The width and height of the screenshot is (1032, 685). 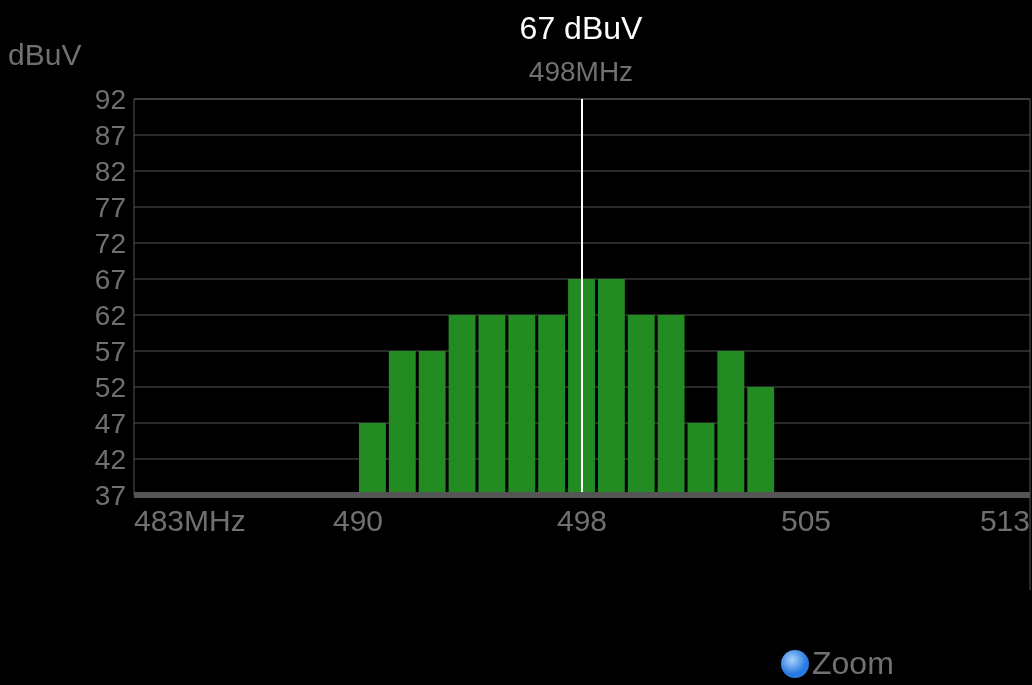 I want to click on text: Zoom, so click(x=853, y=663).